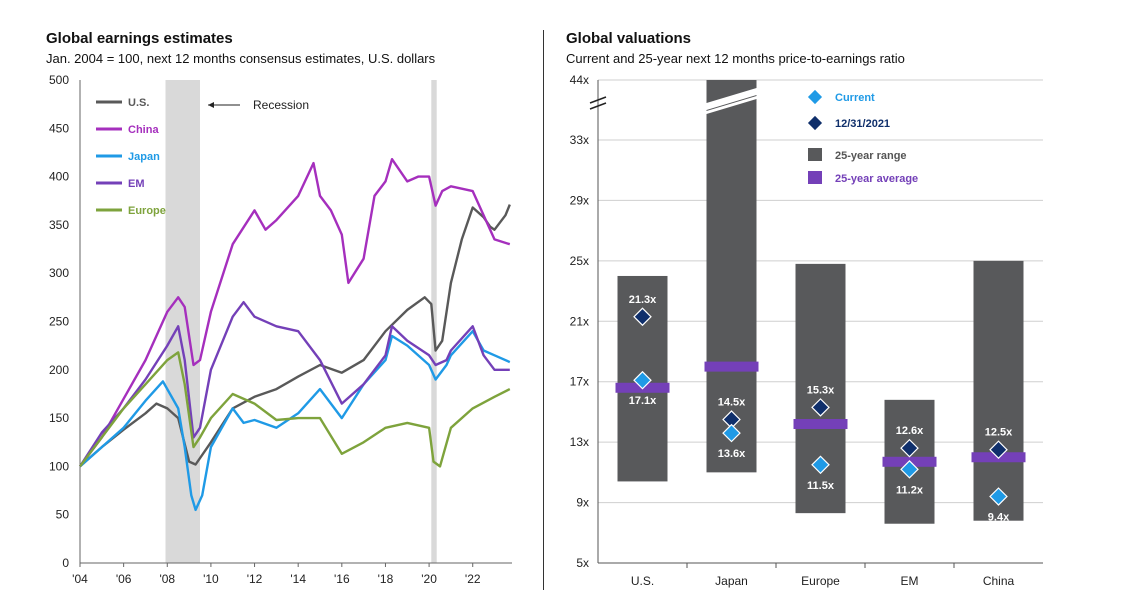 The image size is (1143, 595). Describe the element at coordinates (910, 490) in the screenshot. I see `current-label-3: 11.2x` at that location.